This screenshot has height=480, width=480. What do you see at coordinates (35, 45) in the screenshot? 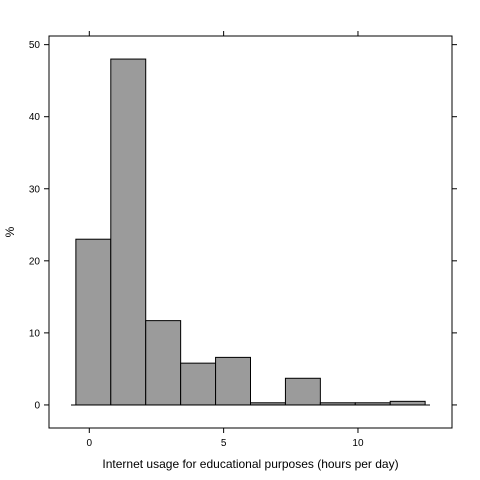
I see `y-tick-label: 50` at bounding box center [35, 45].